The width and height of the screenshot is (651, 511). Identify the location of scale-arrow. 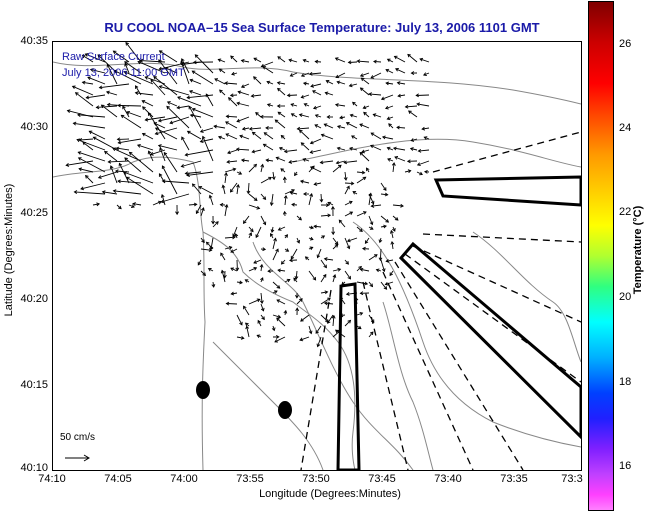
(77, 458).